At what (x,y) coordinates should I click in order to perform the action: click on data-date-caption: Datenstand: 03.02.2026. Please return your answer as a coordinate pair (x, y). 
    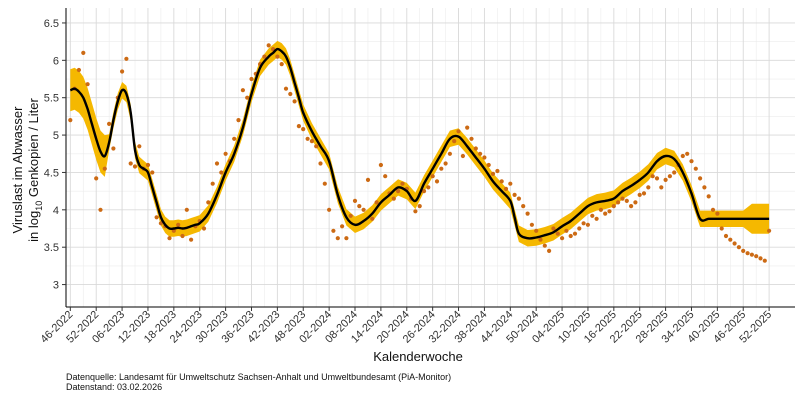
    Looking at the image, I should click on (114, 387).